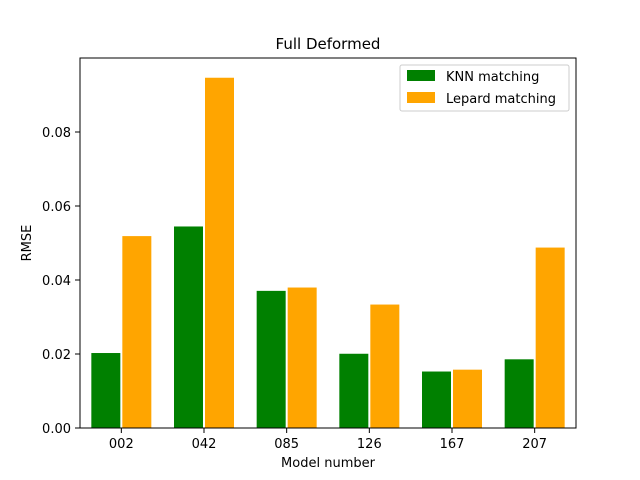  What do you see at coordinates (56, 133) in the screenshot?
I see `y-tick-label: 0.08` at bounding box center [56, 133].